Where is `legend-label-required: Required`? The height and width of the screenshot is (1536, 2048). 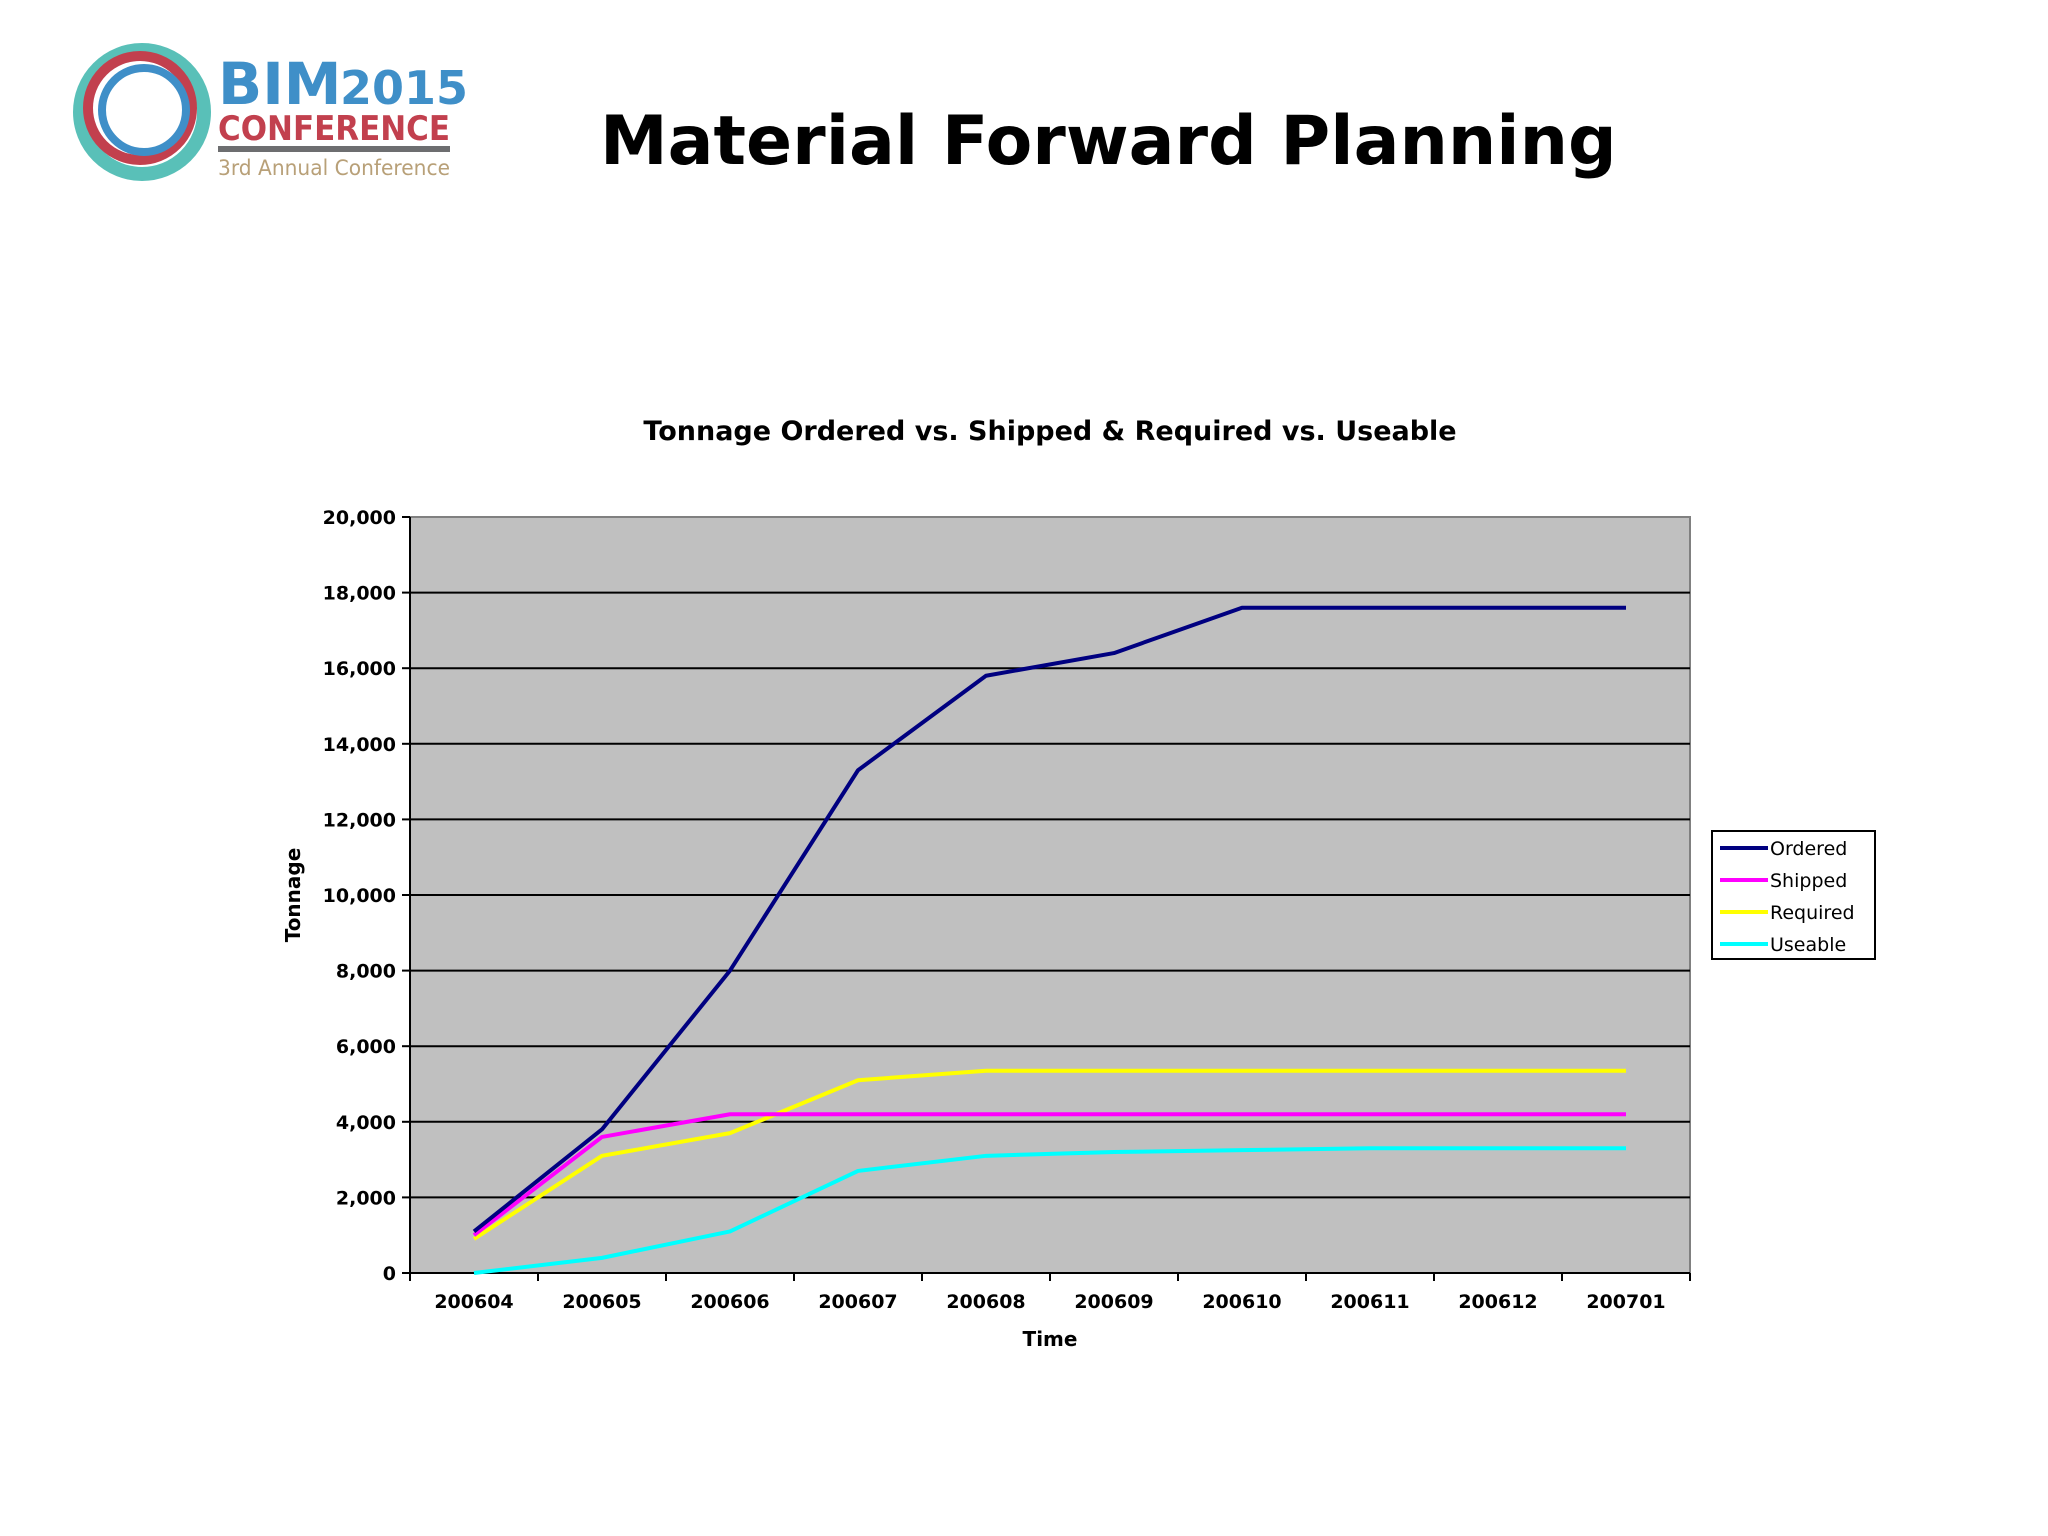 legend-label-required: Required is located at coordinates (1812, 913).